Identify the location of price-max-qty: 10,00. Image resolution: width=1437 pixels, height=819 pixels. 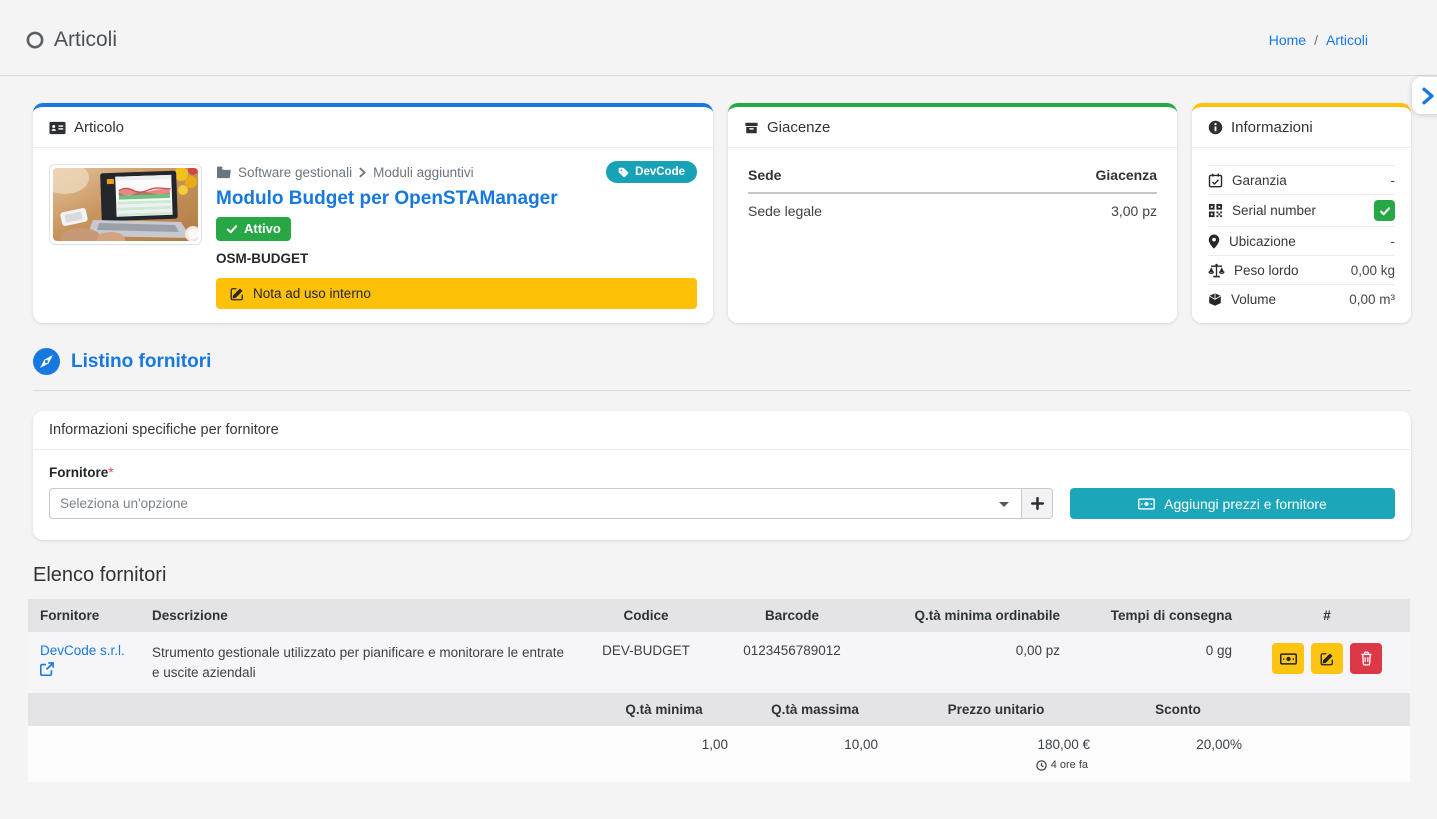
(861, 745).